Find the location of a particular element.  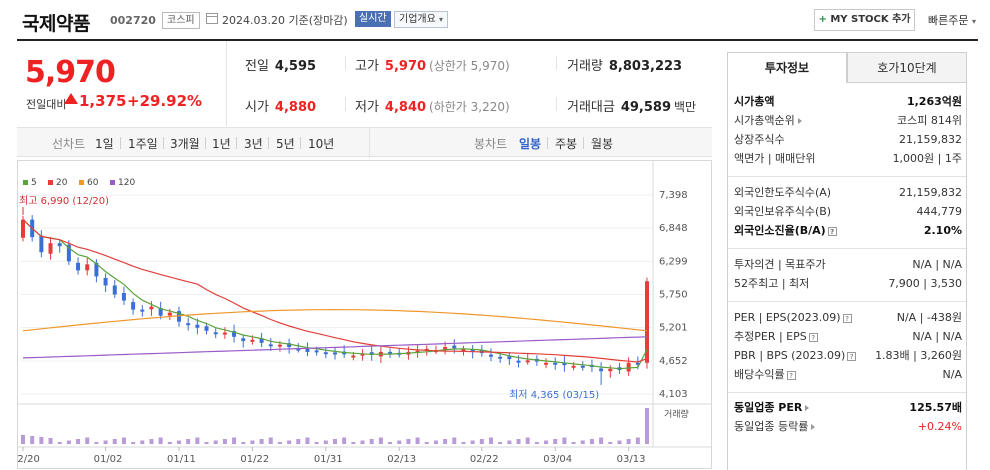

row-market-cap: 시가총액 1,263억원 is located at coordinates (848, 102).